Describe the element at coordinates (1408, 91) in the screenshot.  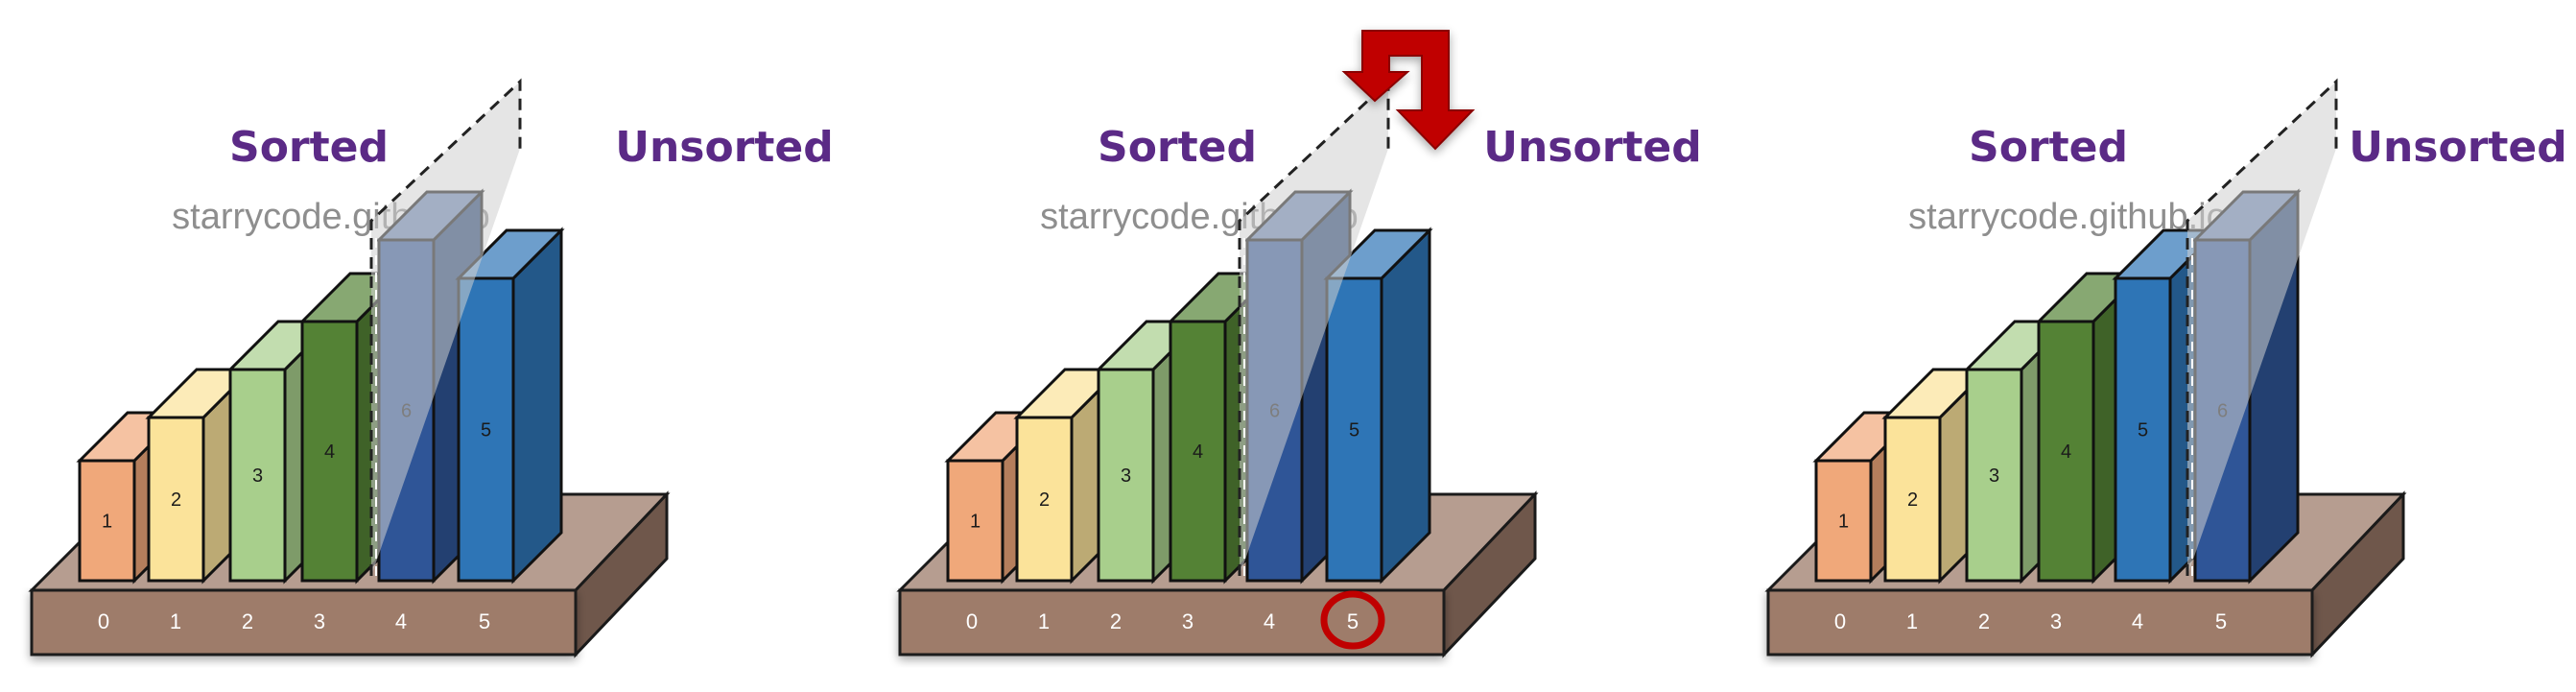
I see `move-arrow-icon` at that location.